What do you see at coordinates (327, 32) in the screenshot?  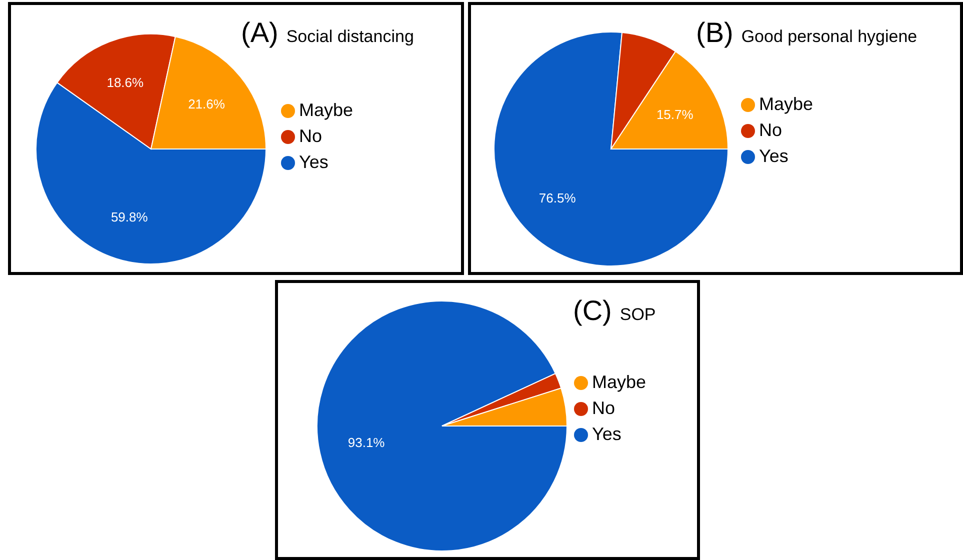 I see `chart-title: (A) Social distancing` at bounding box center [327, 32].